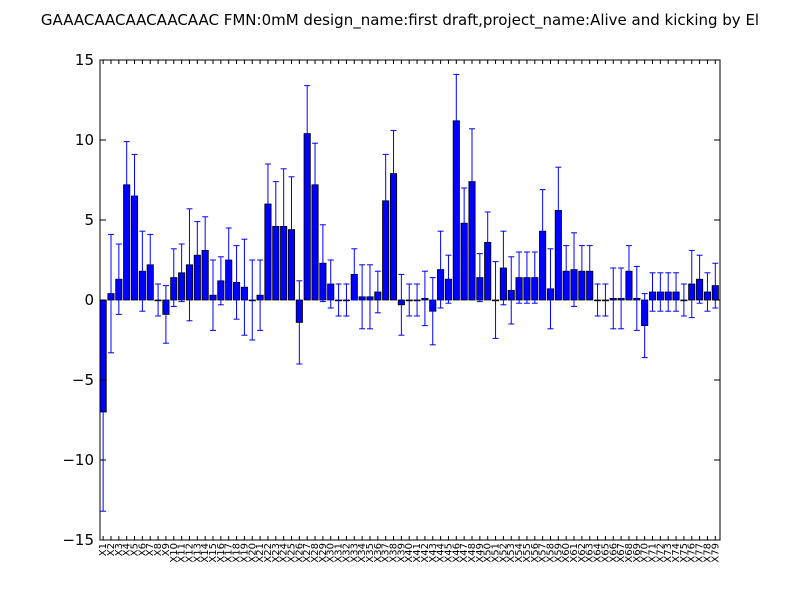 The image size is (800, 600). I want to click on error-bar-X54, so click(519, 277).